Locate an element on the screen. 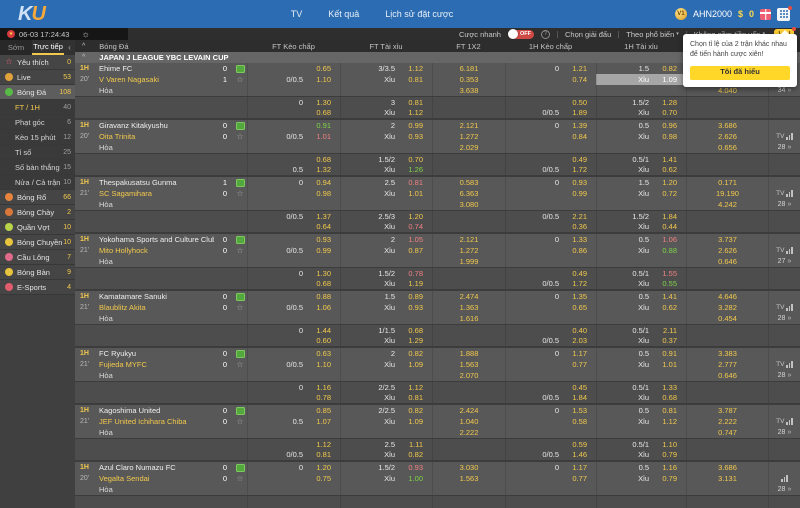 The image size is (800, 508). league-header-row: ^ JAPAN J LEAGUE YBC LEVAIN CUP is located at coordinates (437, 57).